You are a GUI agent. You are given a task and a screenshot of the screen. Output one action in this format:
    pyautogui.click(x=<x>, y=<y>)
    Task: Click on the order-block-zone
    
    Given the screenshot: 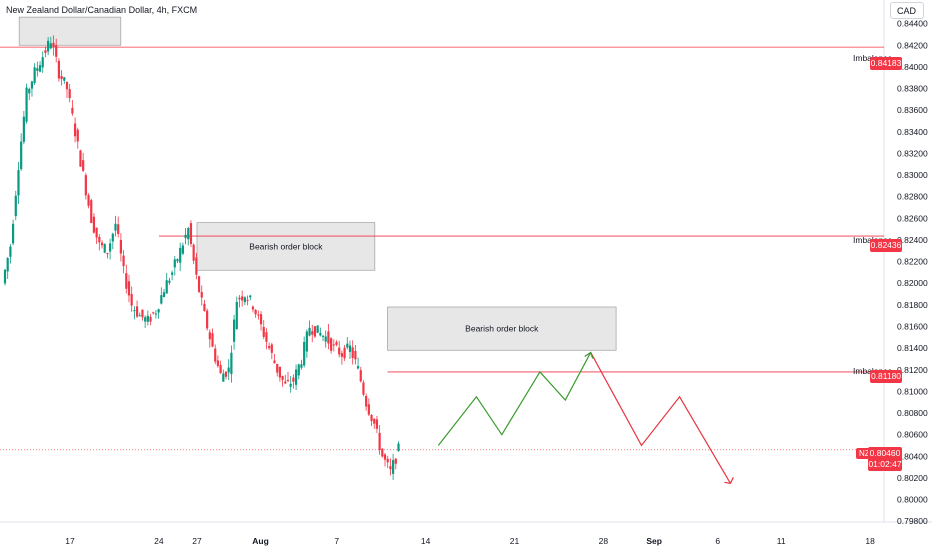 What is the action you would take?
    pyautogui.click(x=286, y=246)
    